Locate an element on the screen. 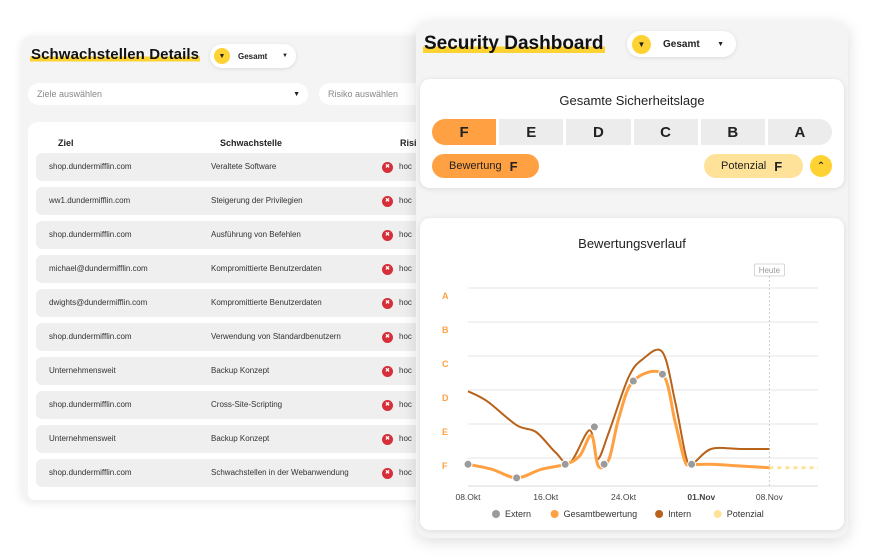 The image size is (870, 558). row-vulnerability: Schwachstellen in der Webanwendung is located at coordinates (280, 472).